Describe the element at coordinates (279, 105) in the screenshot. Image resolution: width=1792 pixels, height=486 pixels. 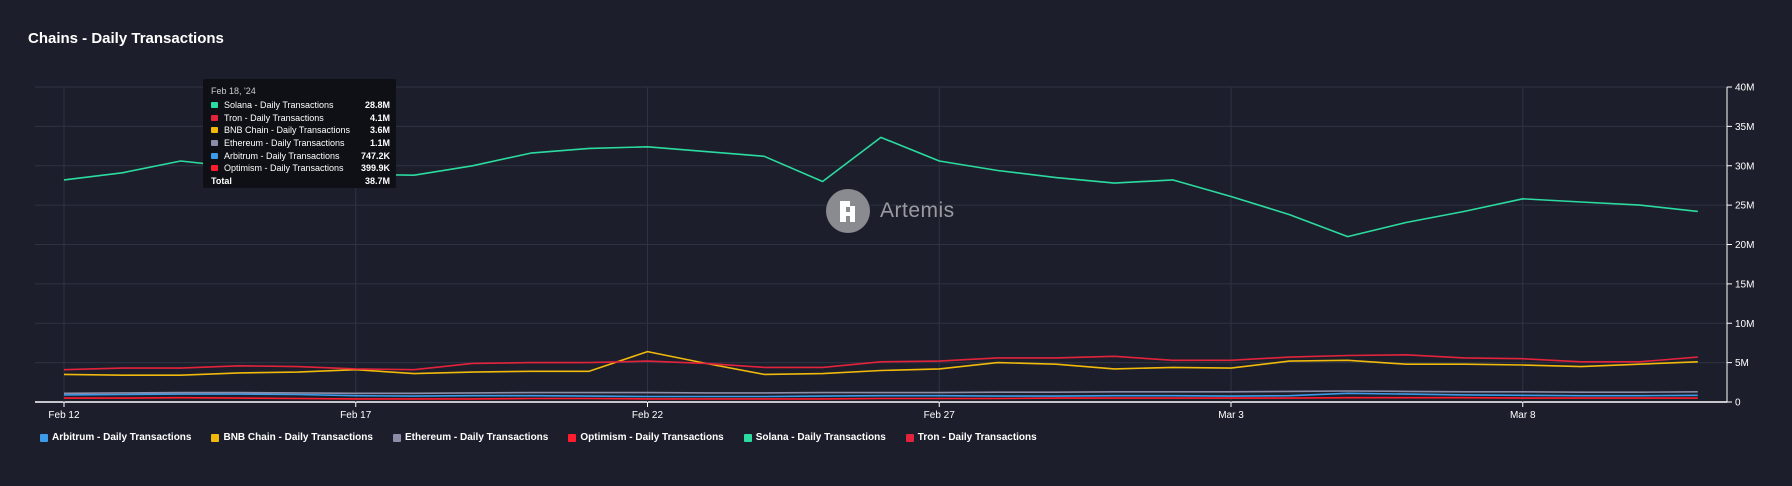
I see `tooltip-series-label: Solana - Daily Transactions` at that location.